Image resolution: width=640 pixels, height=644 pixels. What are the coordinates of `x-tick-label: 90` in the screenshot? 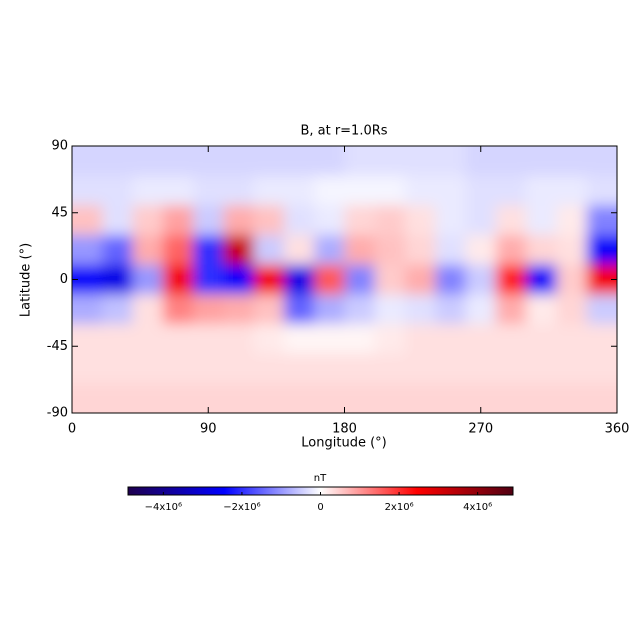 It's located at (208, 429).